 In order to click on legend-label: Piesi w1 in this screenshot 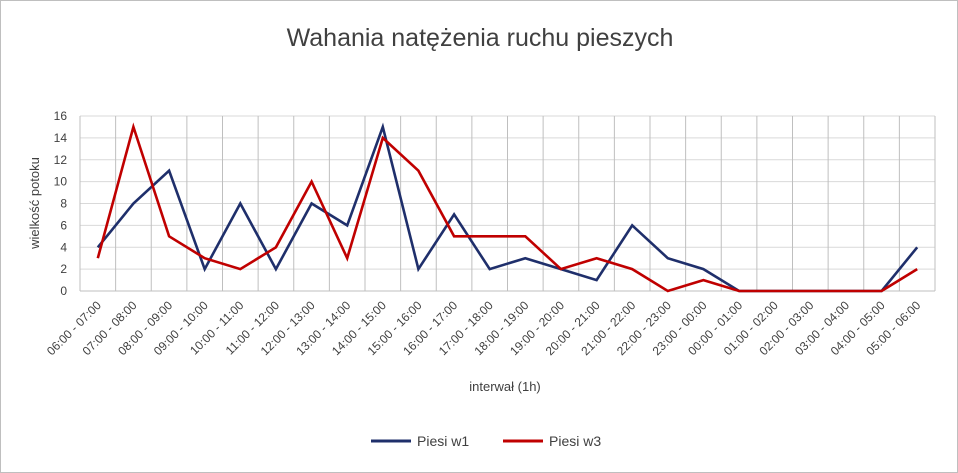, I will do `click(443, 441)`.